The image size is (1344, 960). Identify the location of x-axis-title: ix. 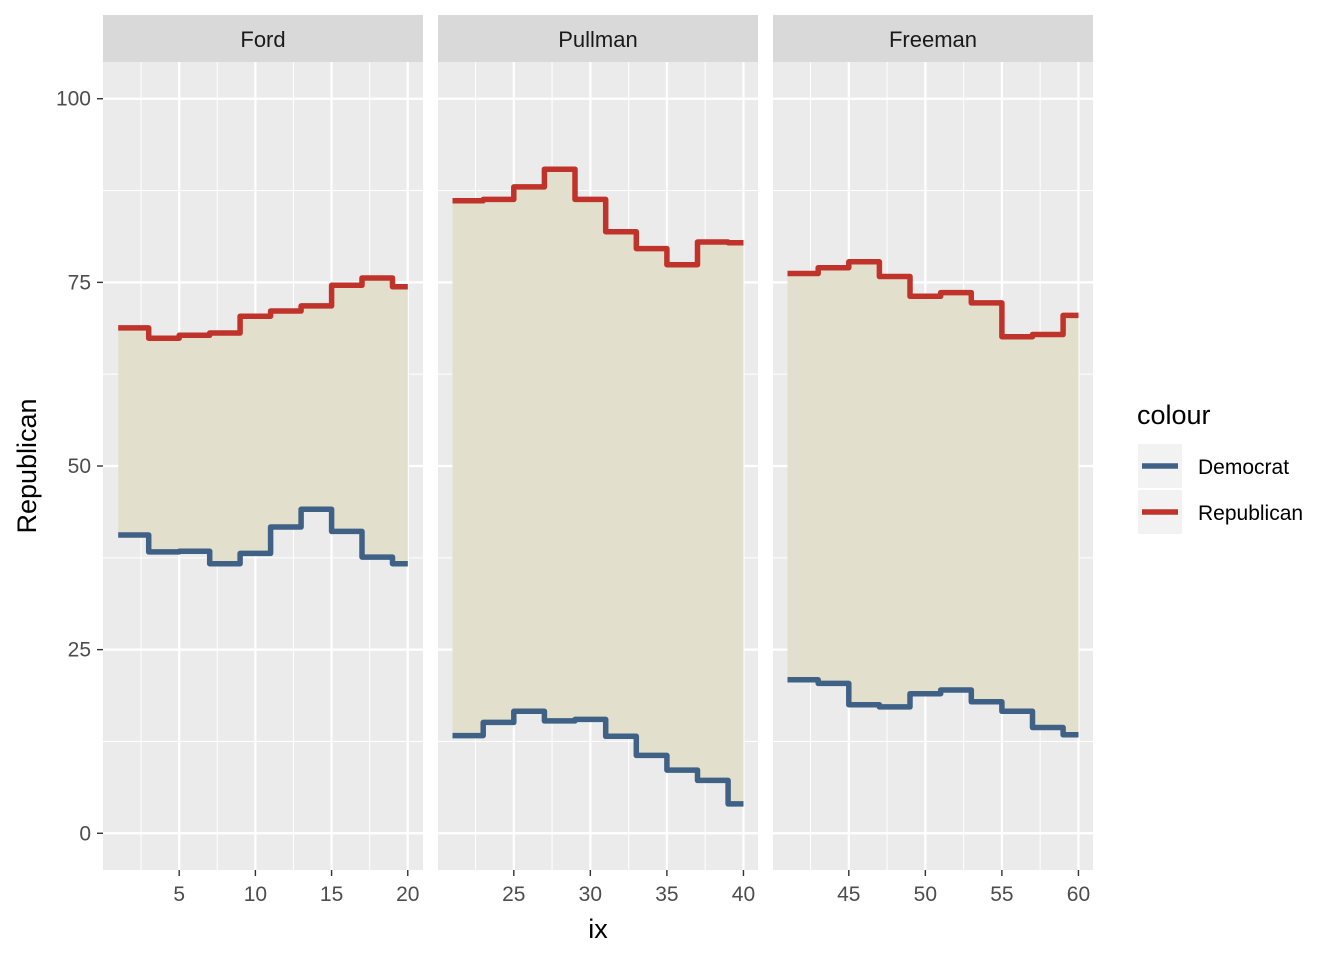
(598, 929).